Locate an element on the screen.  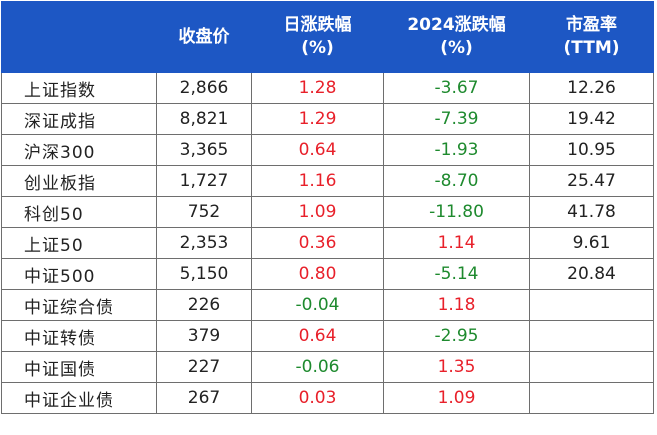
daily-change: 1.09 is located at coordinates (317, 212).